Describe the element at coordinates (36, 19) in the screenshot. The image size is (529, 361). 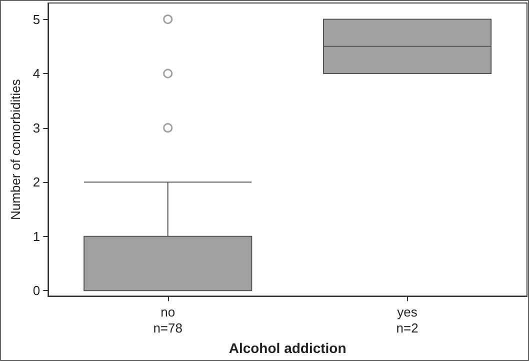
I see `y-tick-label: 5` at that location.